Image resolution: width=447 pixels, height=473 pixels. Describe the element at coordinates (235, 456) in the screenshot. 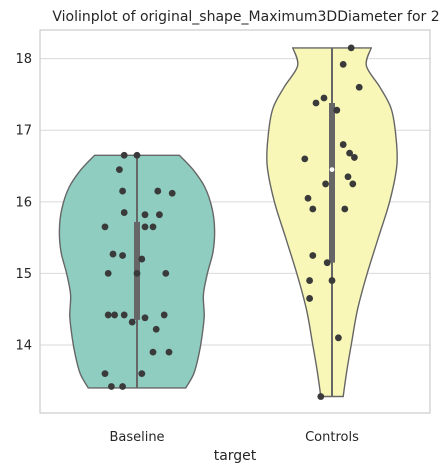

I see `x-axis-label: target` at that location.